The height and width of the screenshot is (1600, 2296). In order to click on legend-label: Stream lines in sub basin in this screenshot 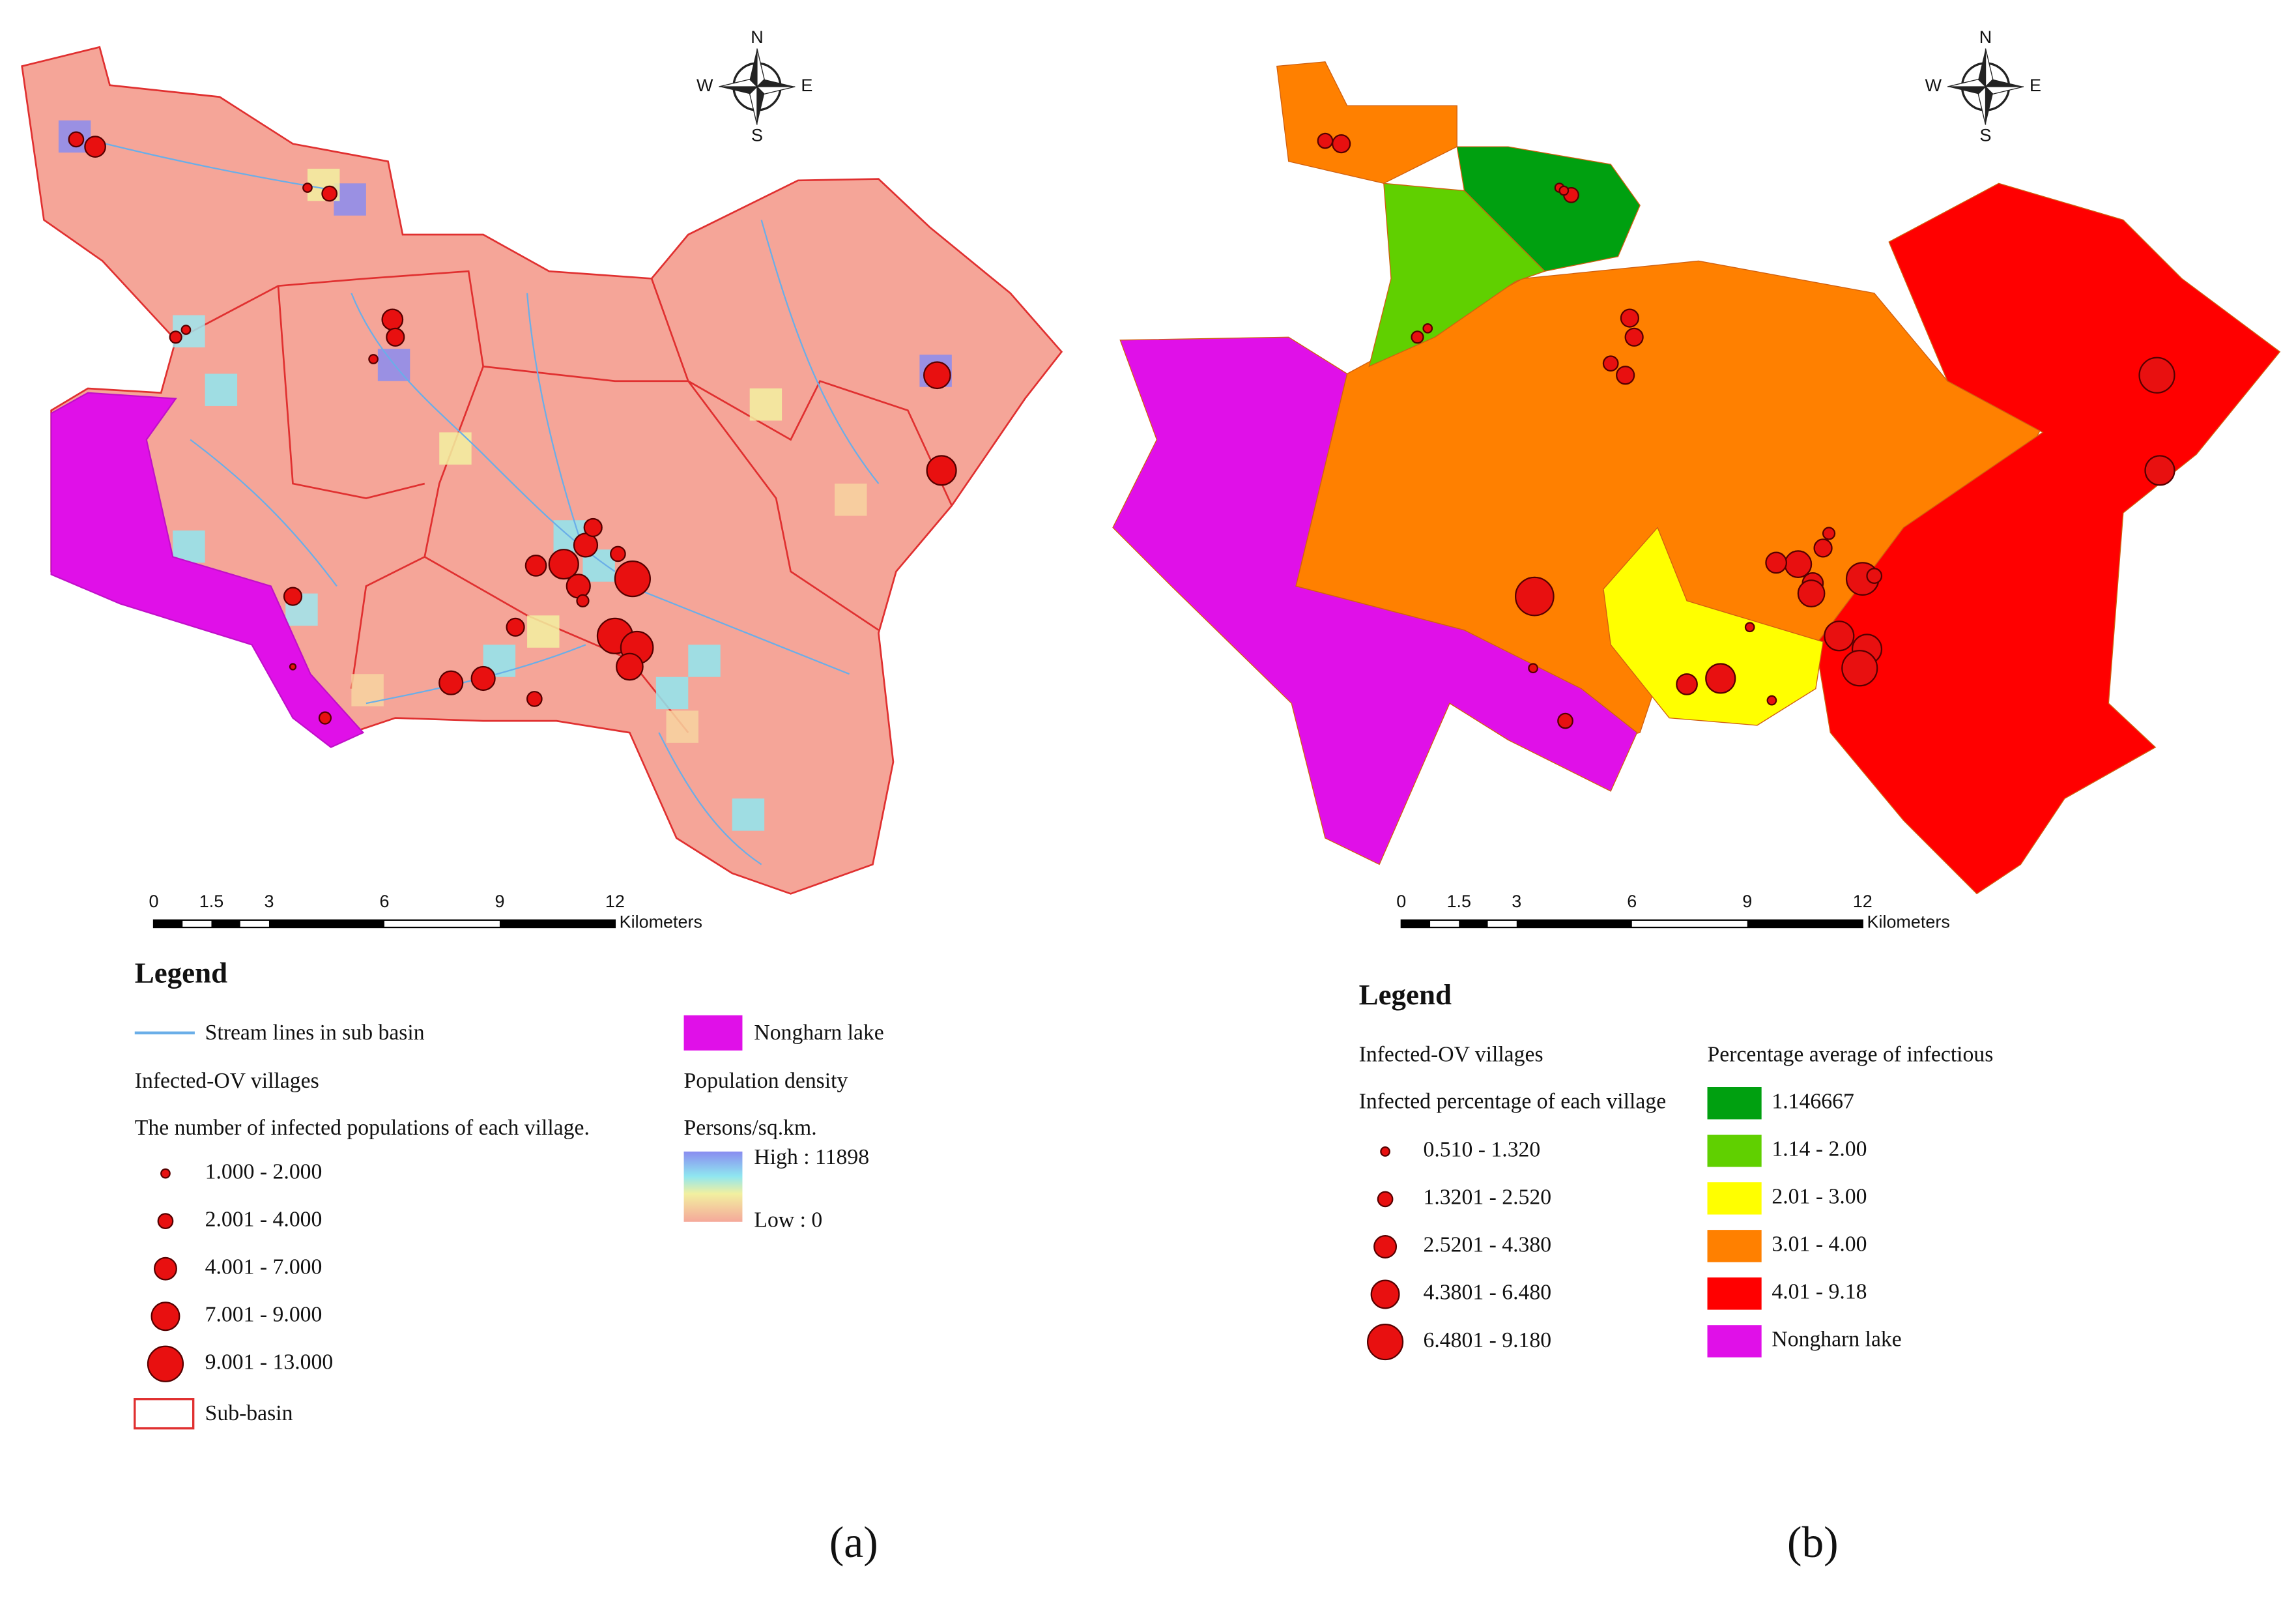, I will do `click(315, 1033)`.